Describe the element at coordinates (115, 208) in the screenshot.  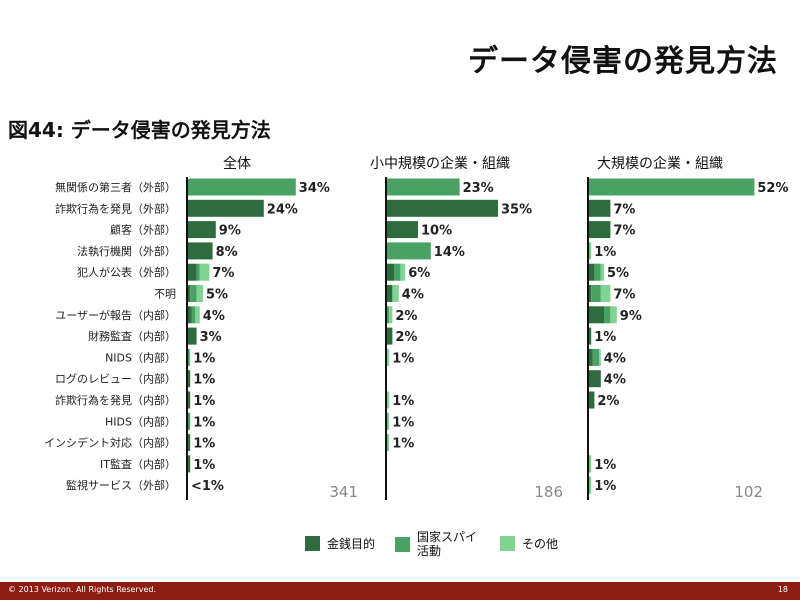
I see `category-label: 詐欺行為を発見（外部）` at that location.